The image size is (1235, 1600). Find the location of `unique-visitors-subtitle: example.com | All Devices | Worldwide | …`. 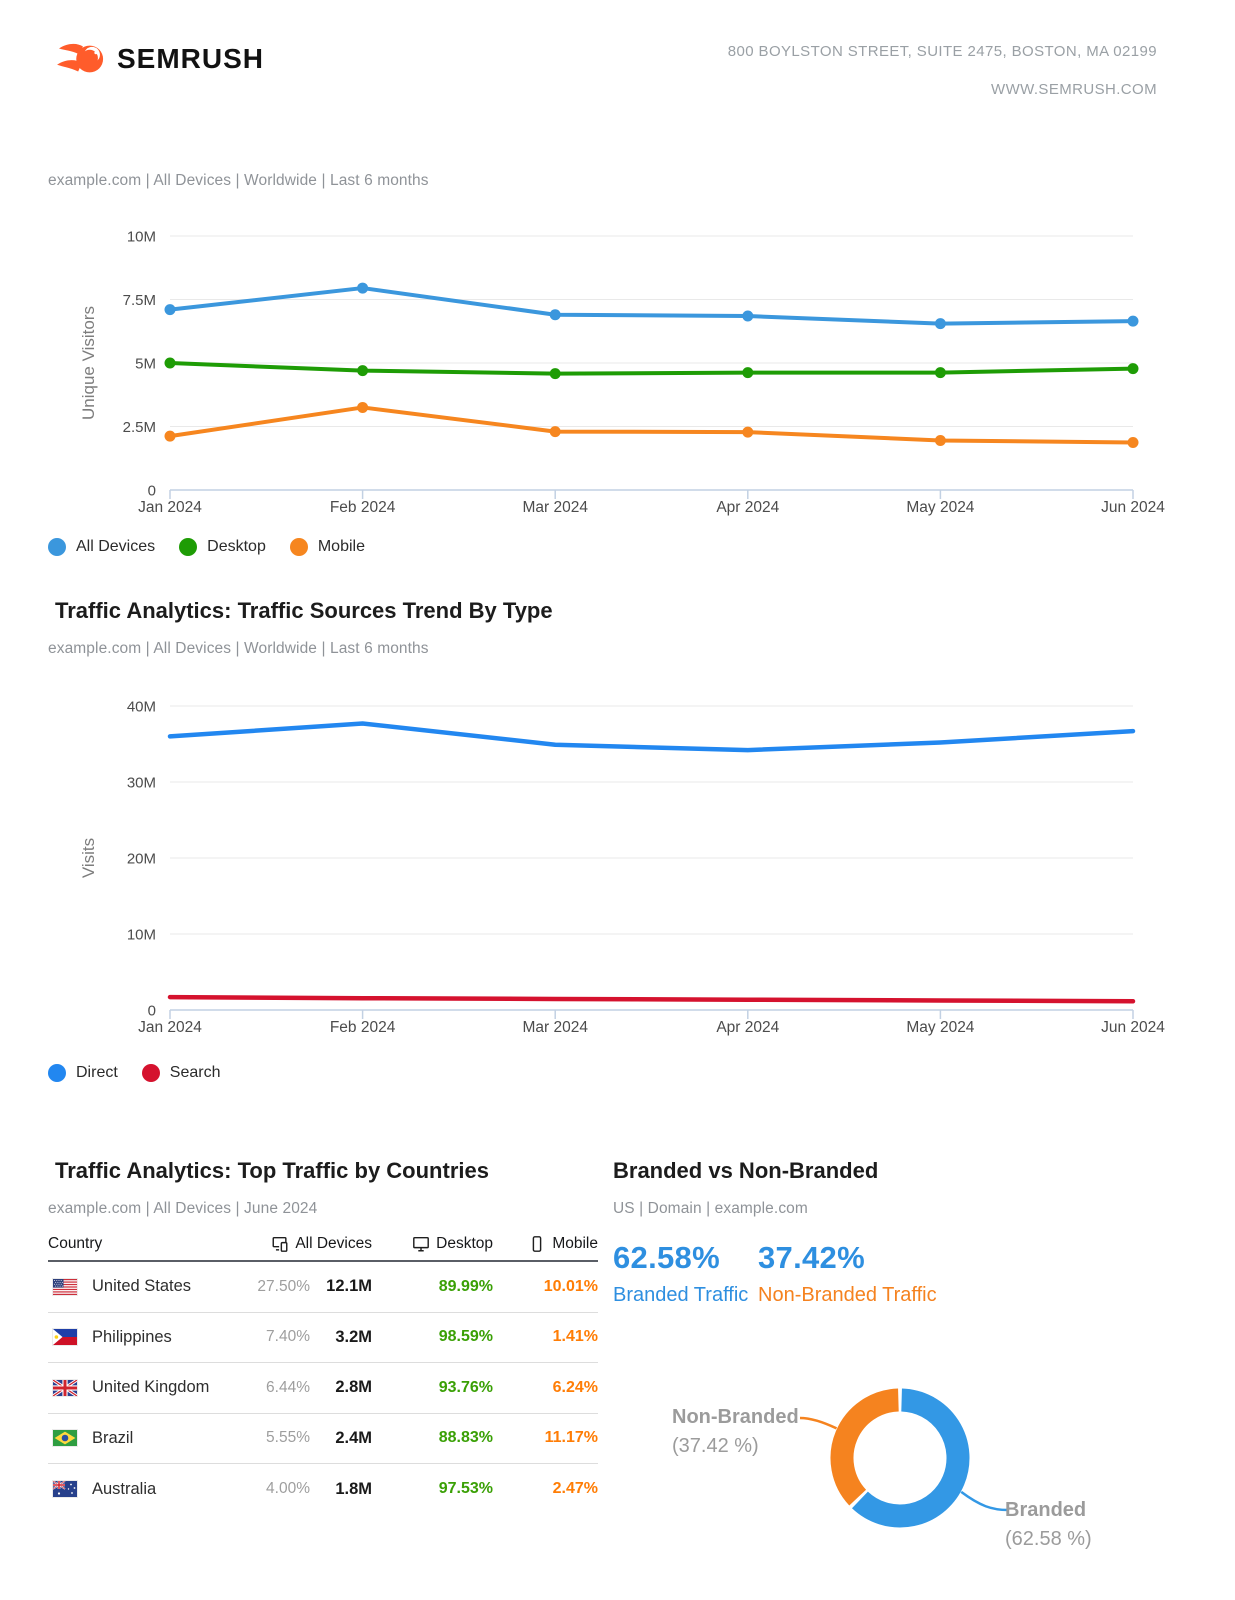

unique-visitors-subtitle: example.com | All Devices | Worldwide | … is located at coordinates (238, 180).